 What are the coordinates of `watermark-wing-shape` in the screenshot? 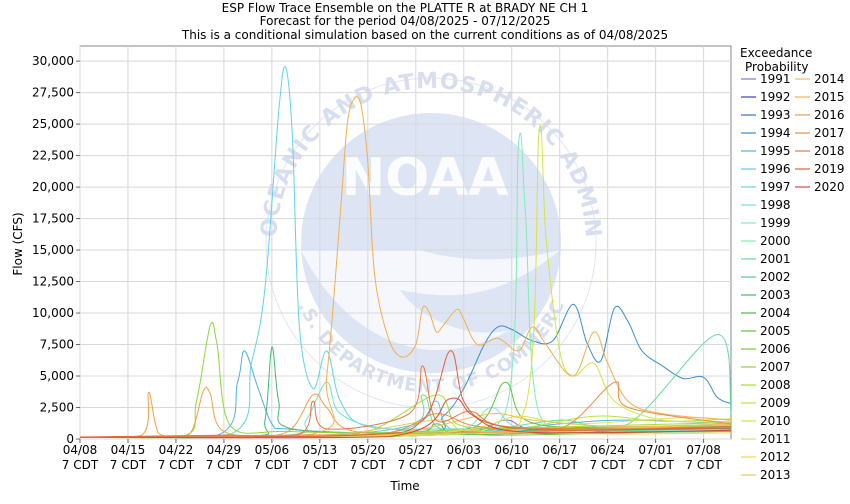 It's located at (430, 300).